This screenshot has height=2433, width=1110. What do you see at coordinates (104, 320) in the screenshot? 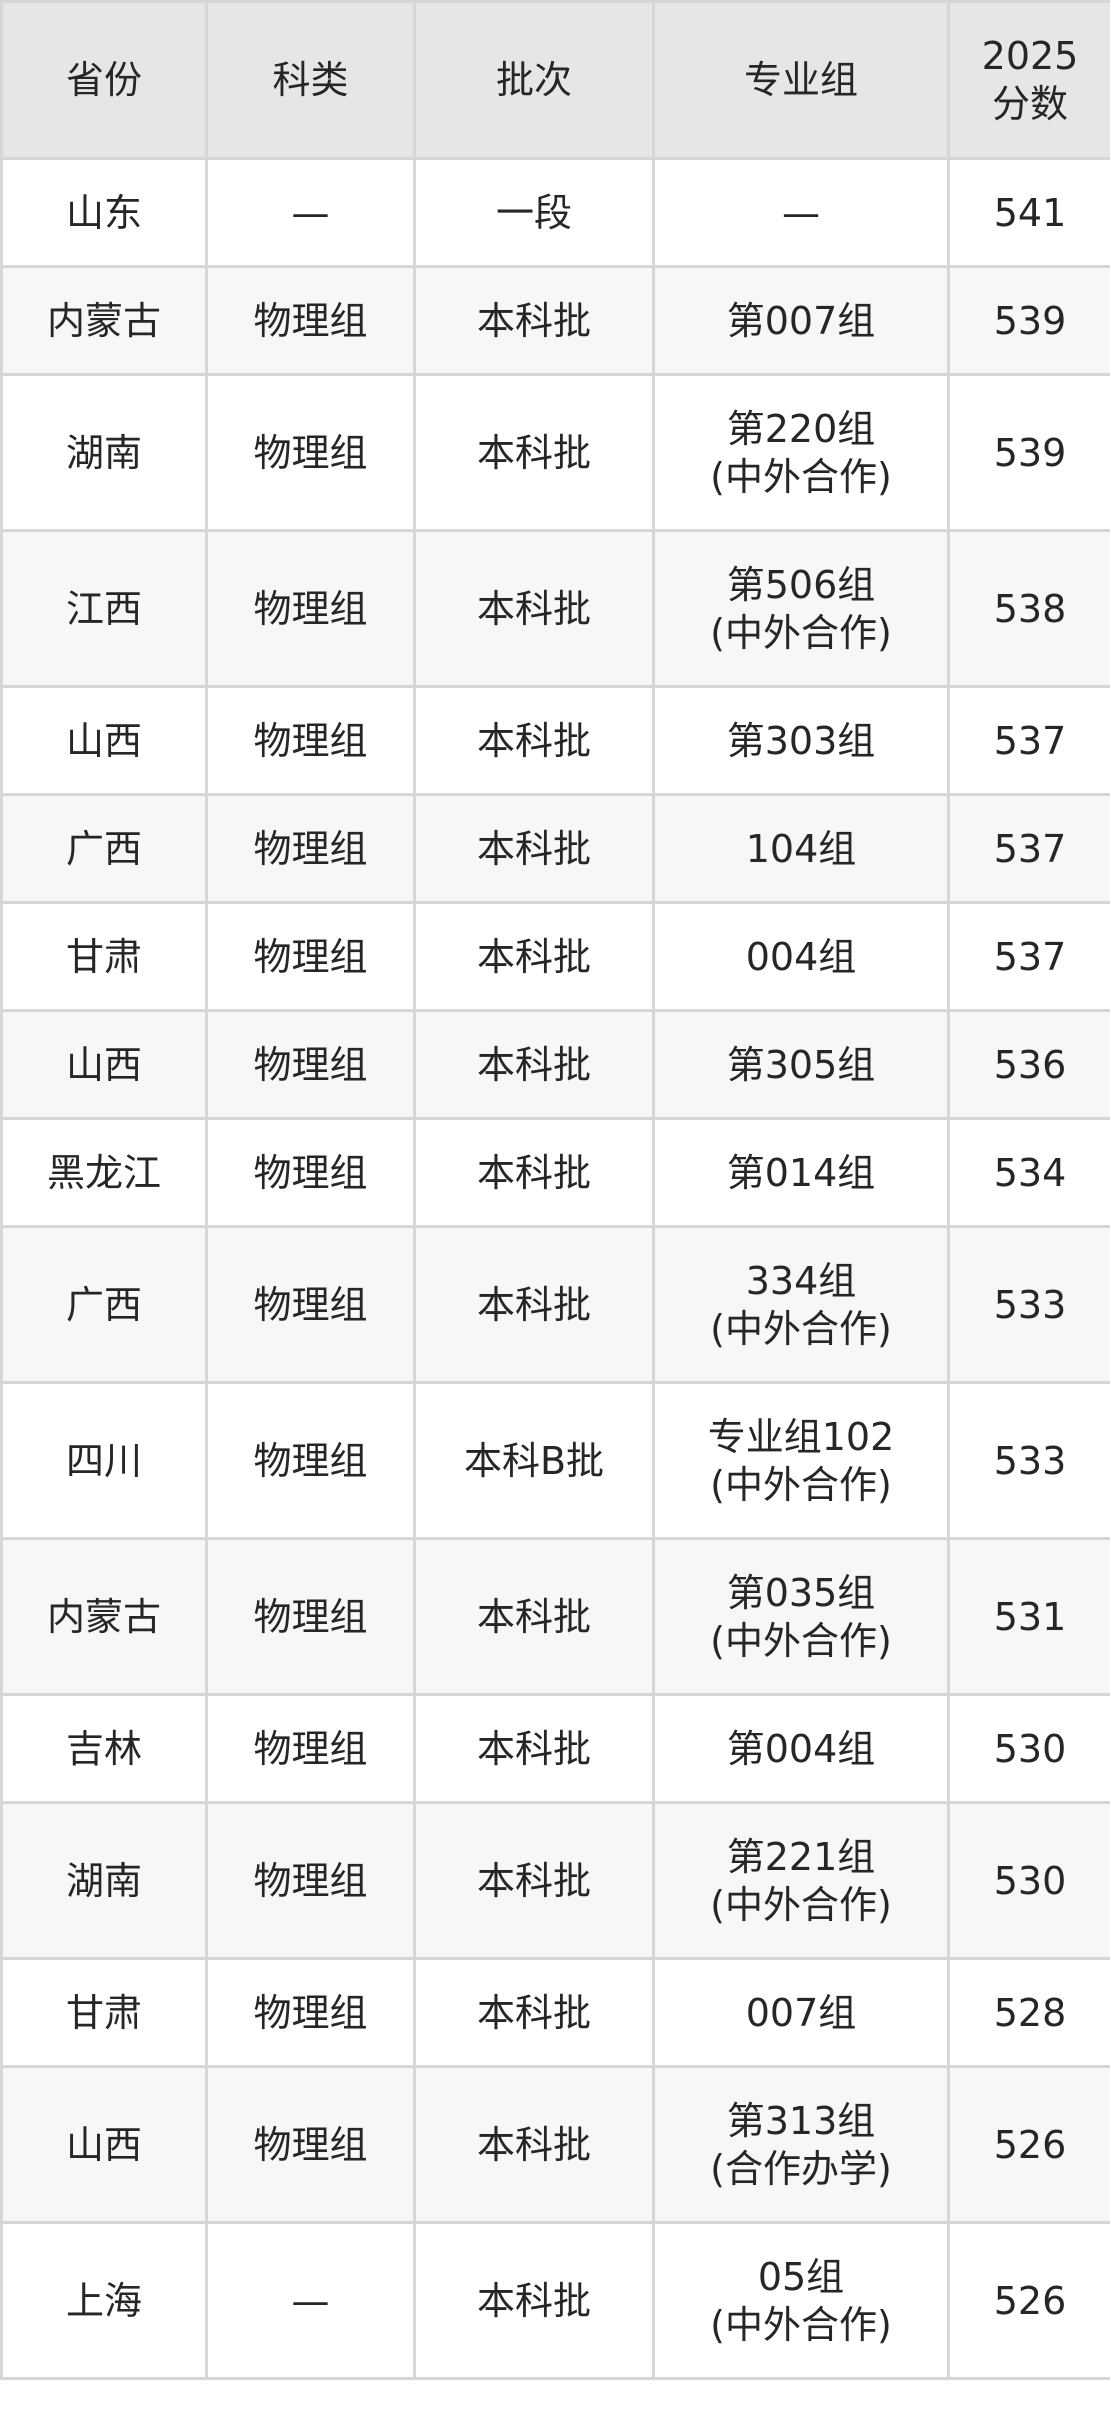
I see `cell-province: 内蒙古` at bounding box center [104, 320].